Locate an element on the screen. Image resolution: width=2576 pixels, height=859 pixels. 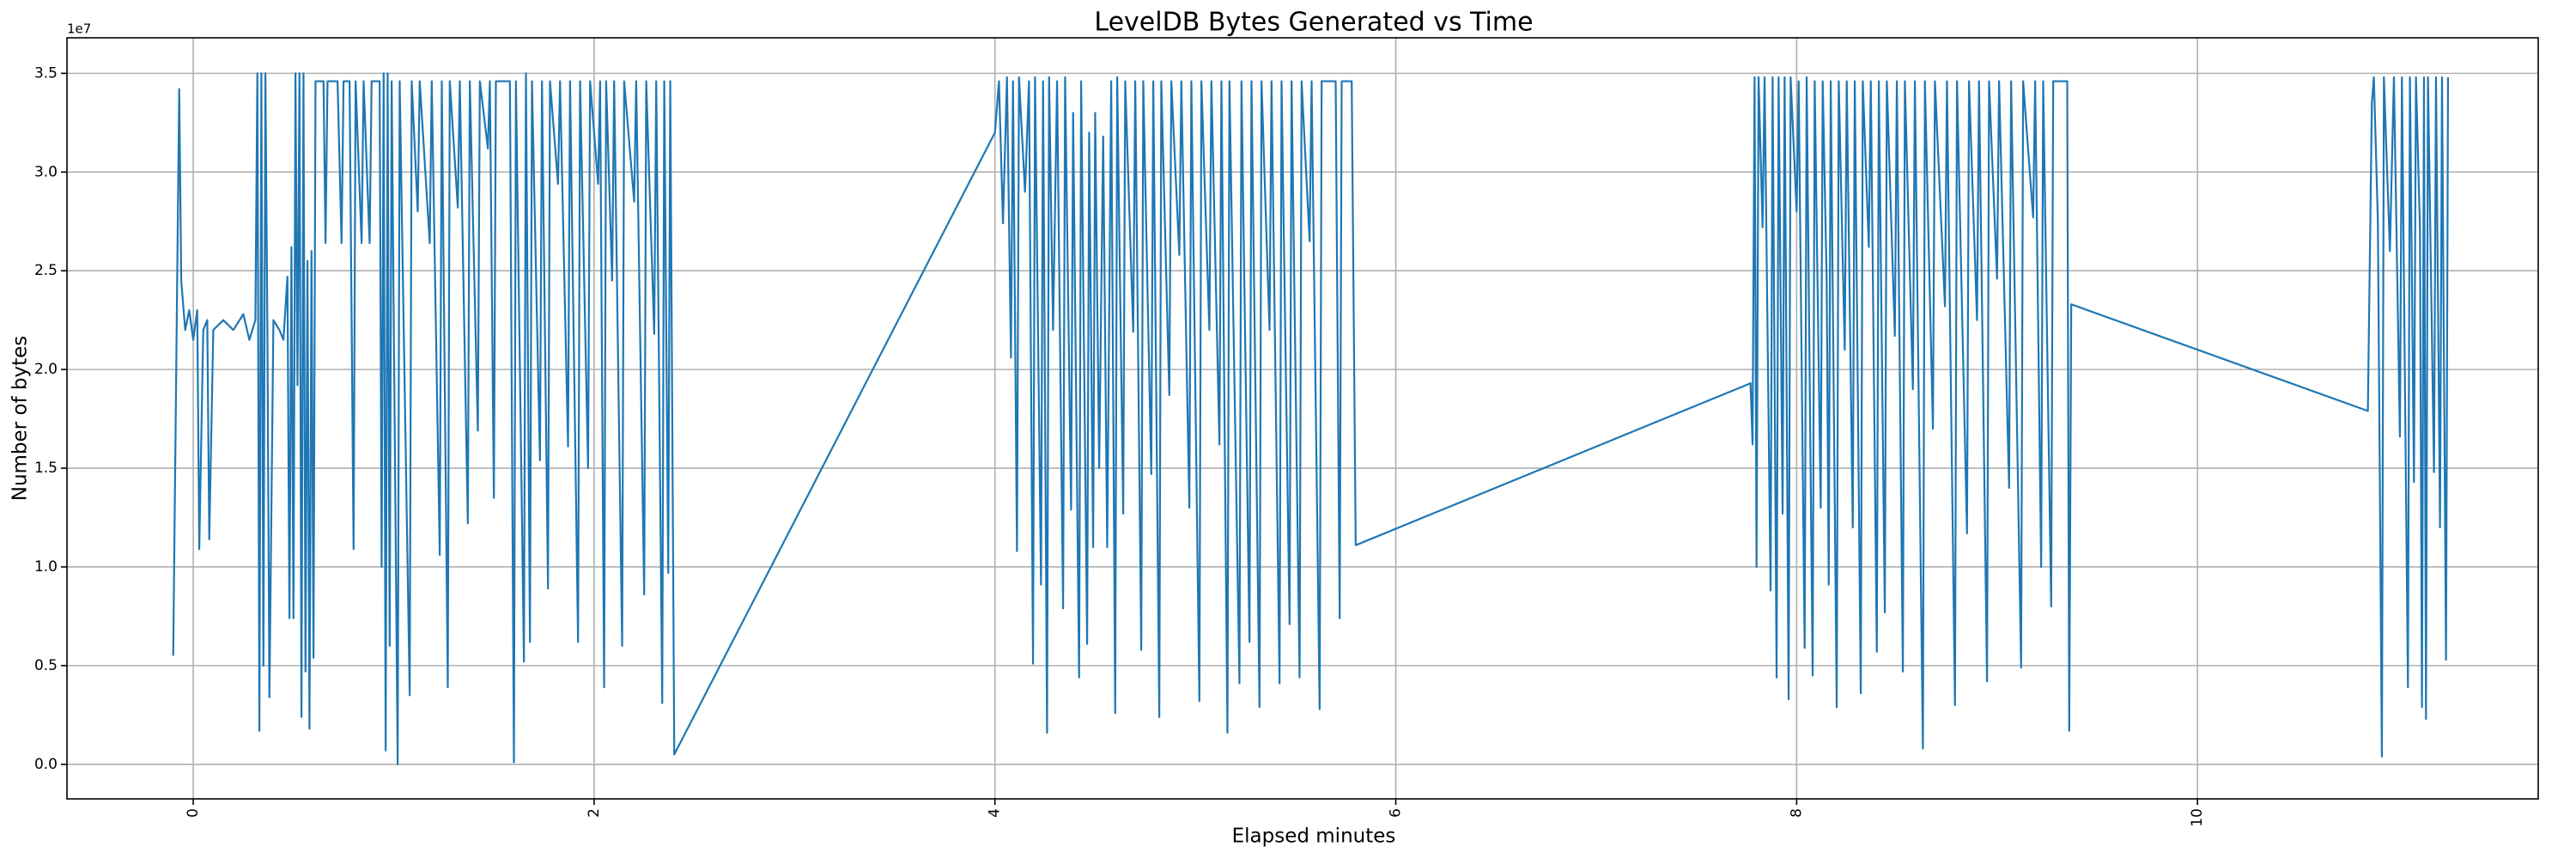
x-tick-label: 0 is located at coordinates (193, 813).